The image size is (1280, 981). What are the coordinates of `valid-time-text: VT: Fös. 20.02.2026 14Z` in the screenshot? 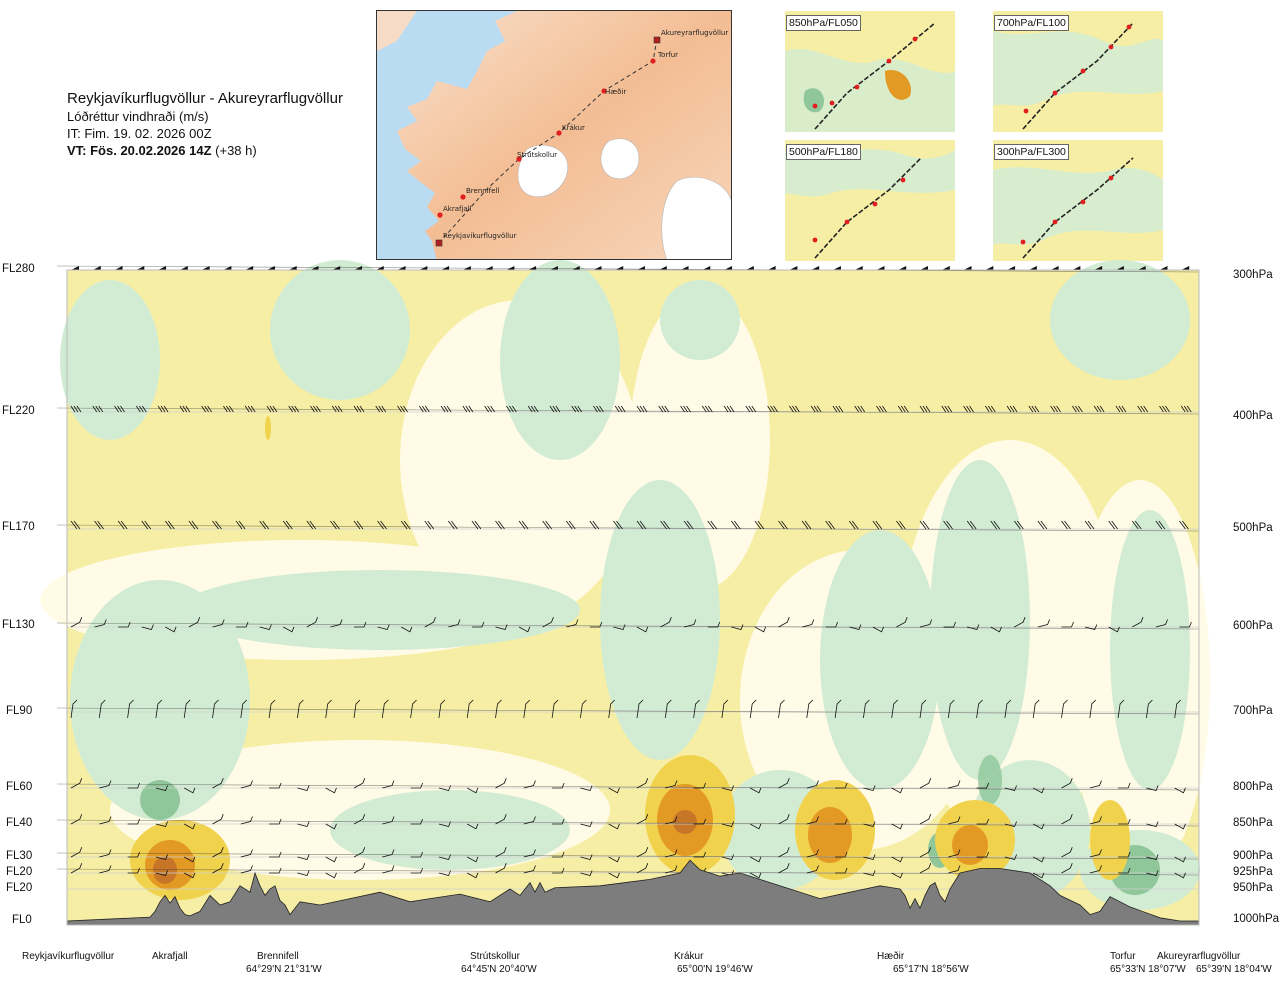 It's located at (139, 150).